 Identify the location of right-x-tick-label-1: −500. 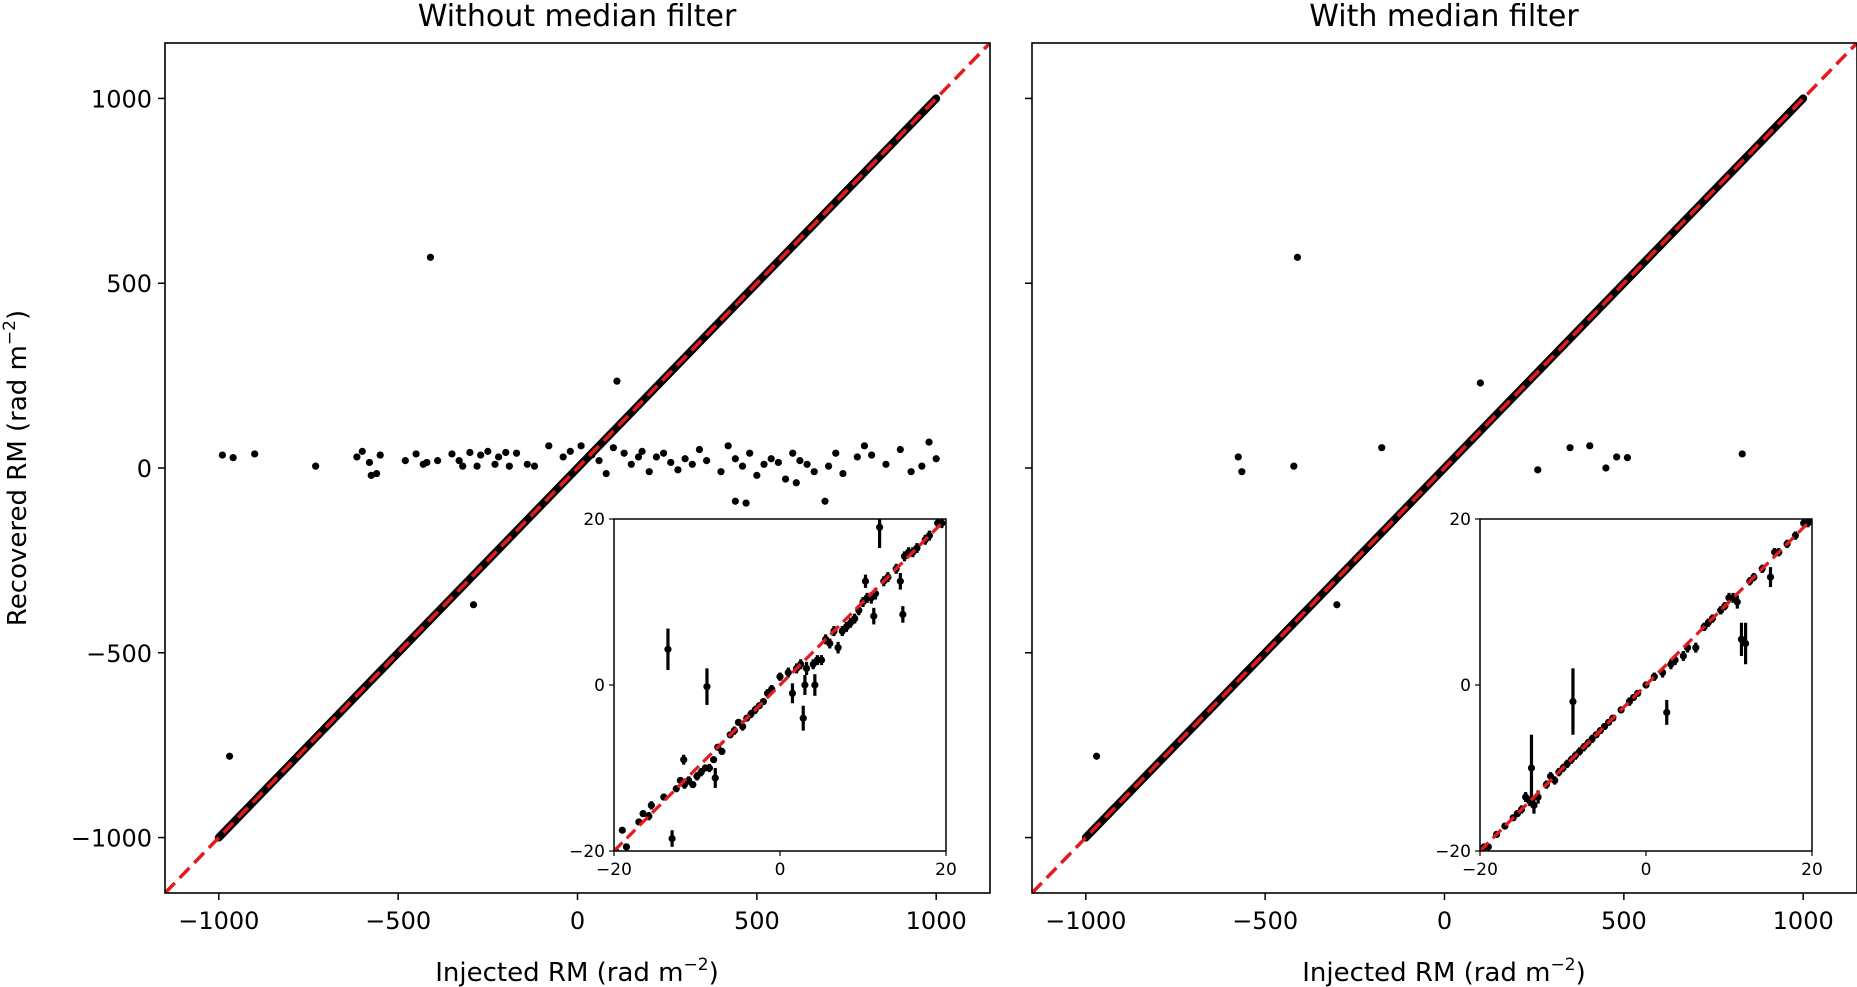
(1265, 921).